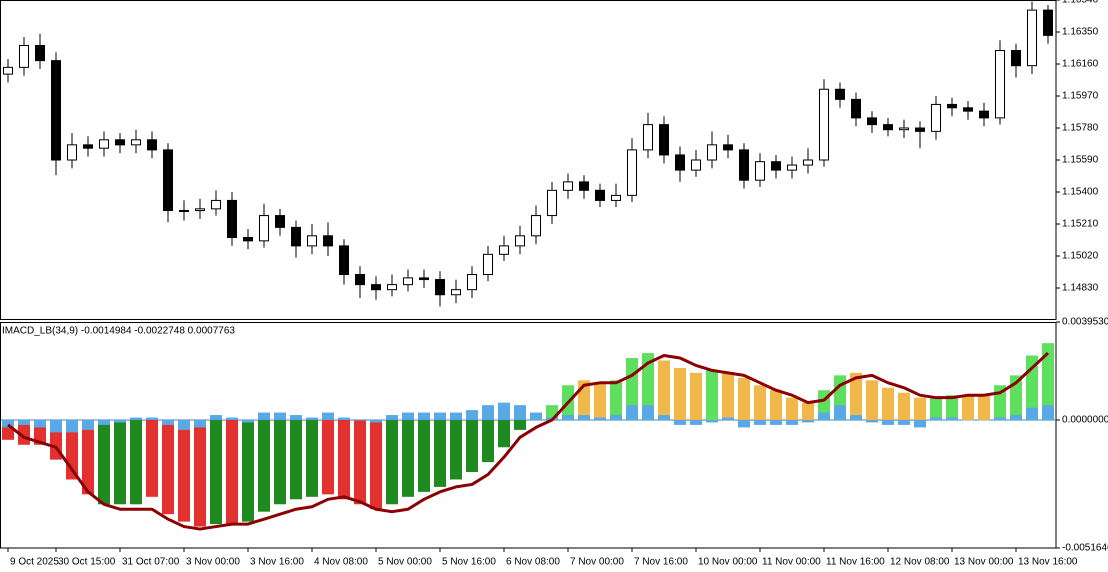 Image resolution: width=1108 pixels, height=572 pixels. I want to click on y-tick-label: 1.15020, so click(1080, 256).